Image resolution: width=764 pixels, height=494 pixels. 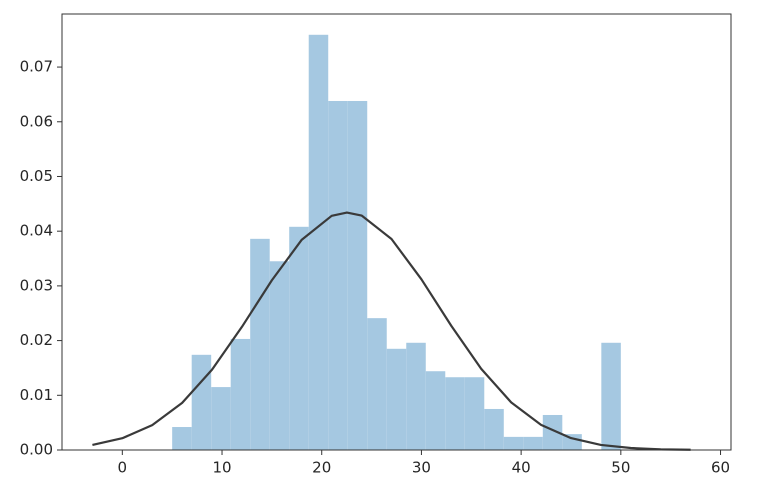 I want to click on y-tick-label: 0.01, so click(x=36, y=395).